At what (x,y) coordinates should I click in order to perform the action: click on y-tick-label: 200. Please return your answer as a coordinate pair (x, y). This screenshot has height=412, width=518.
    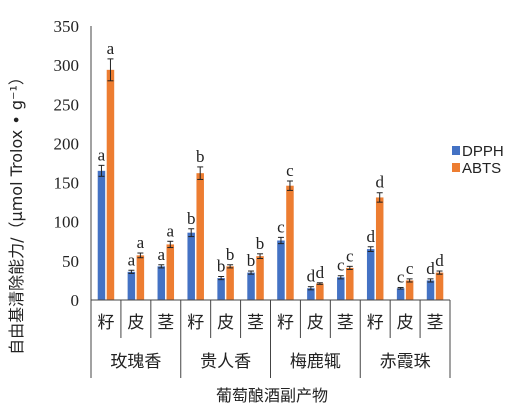
    Looking at the image, I should click on (67, 143).